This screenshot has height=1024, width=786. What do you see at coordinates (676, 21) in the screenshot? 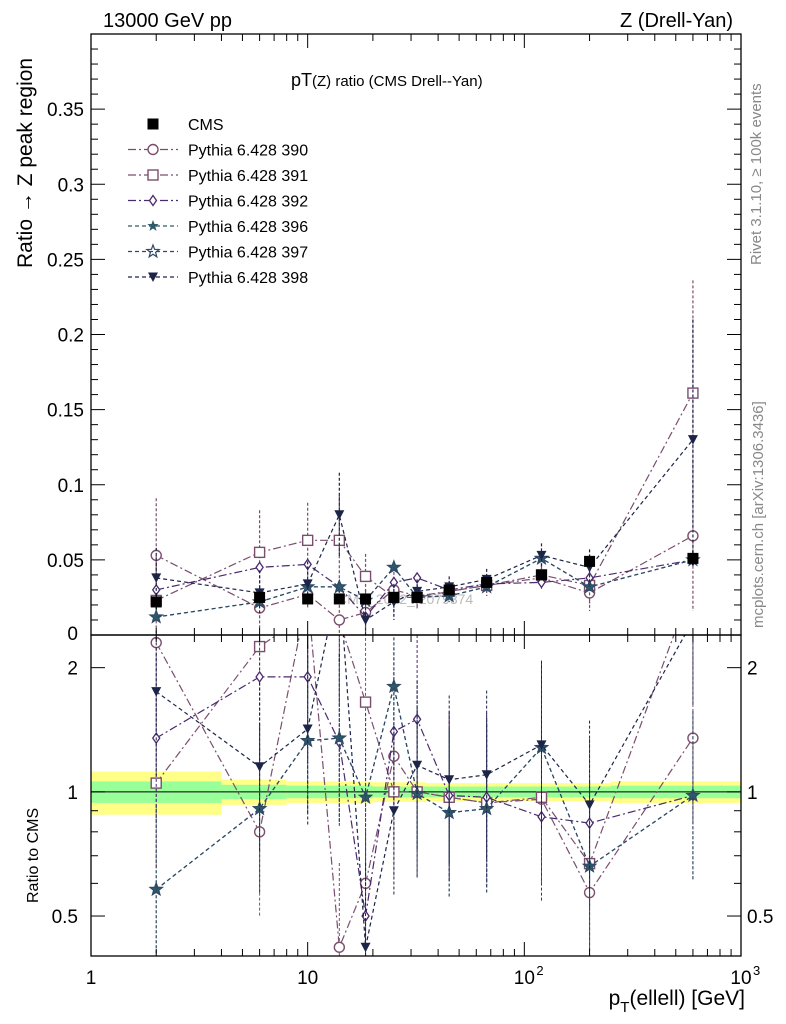
I see `header-right: Z (Drell-Yan)` at bounding box center [676, 21].